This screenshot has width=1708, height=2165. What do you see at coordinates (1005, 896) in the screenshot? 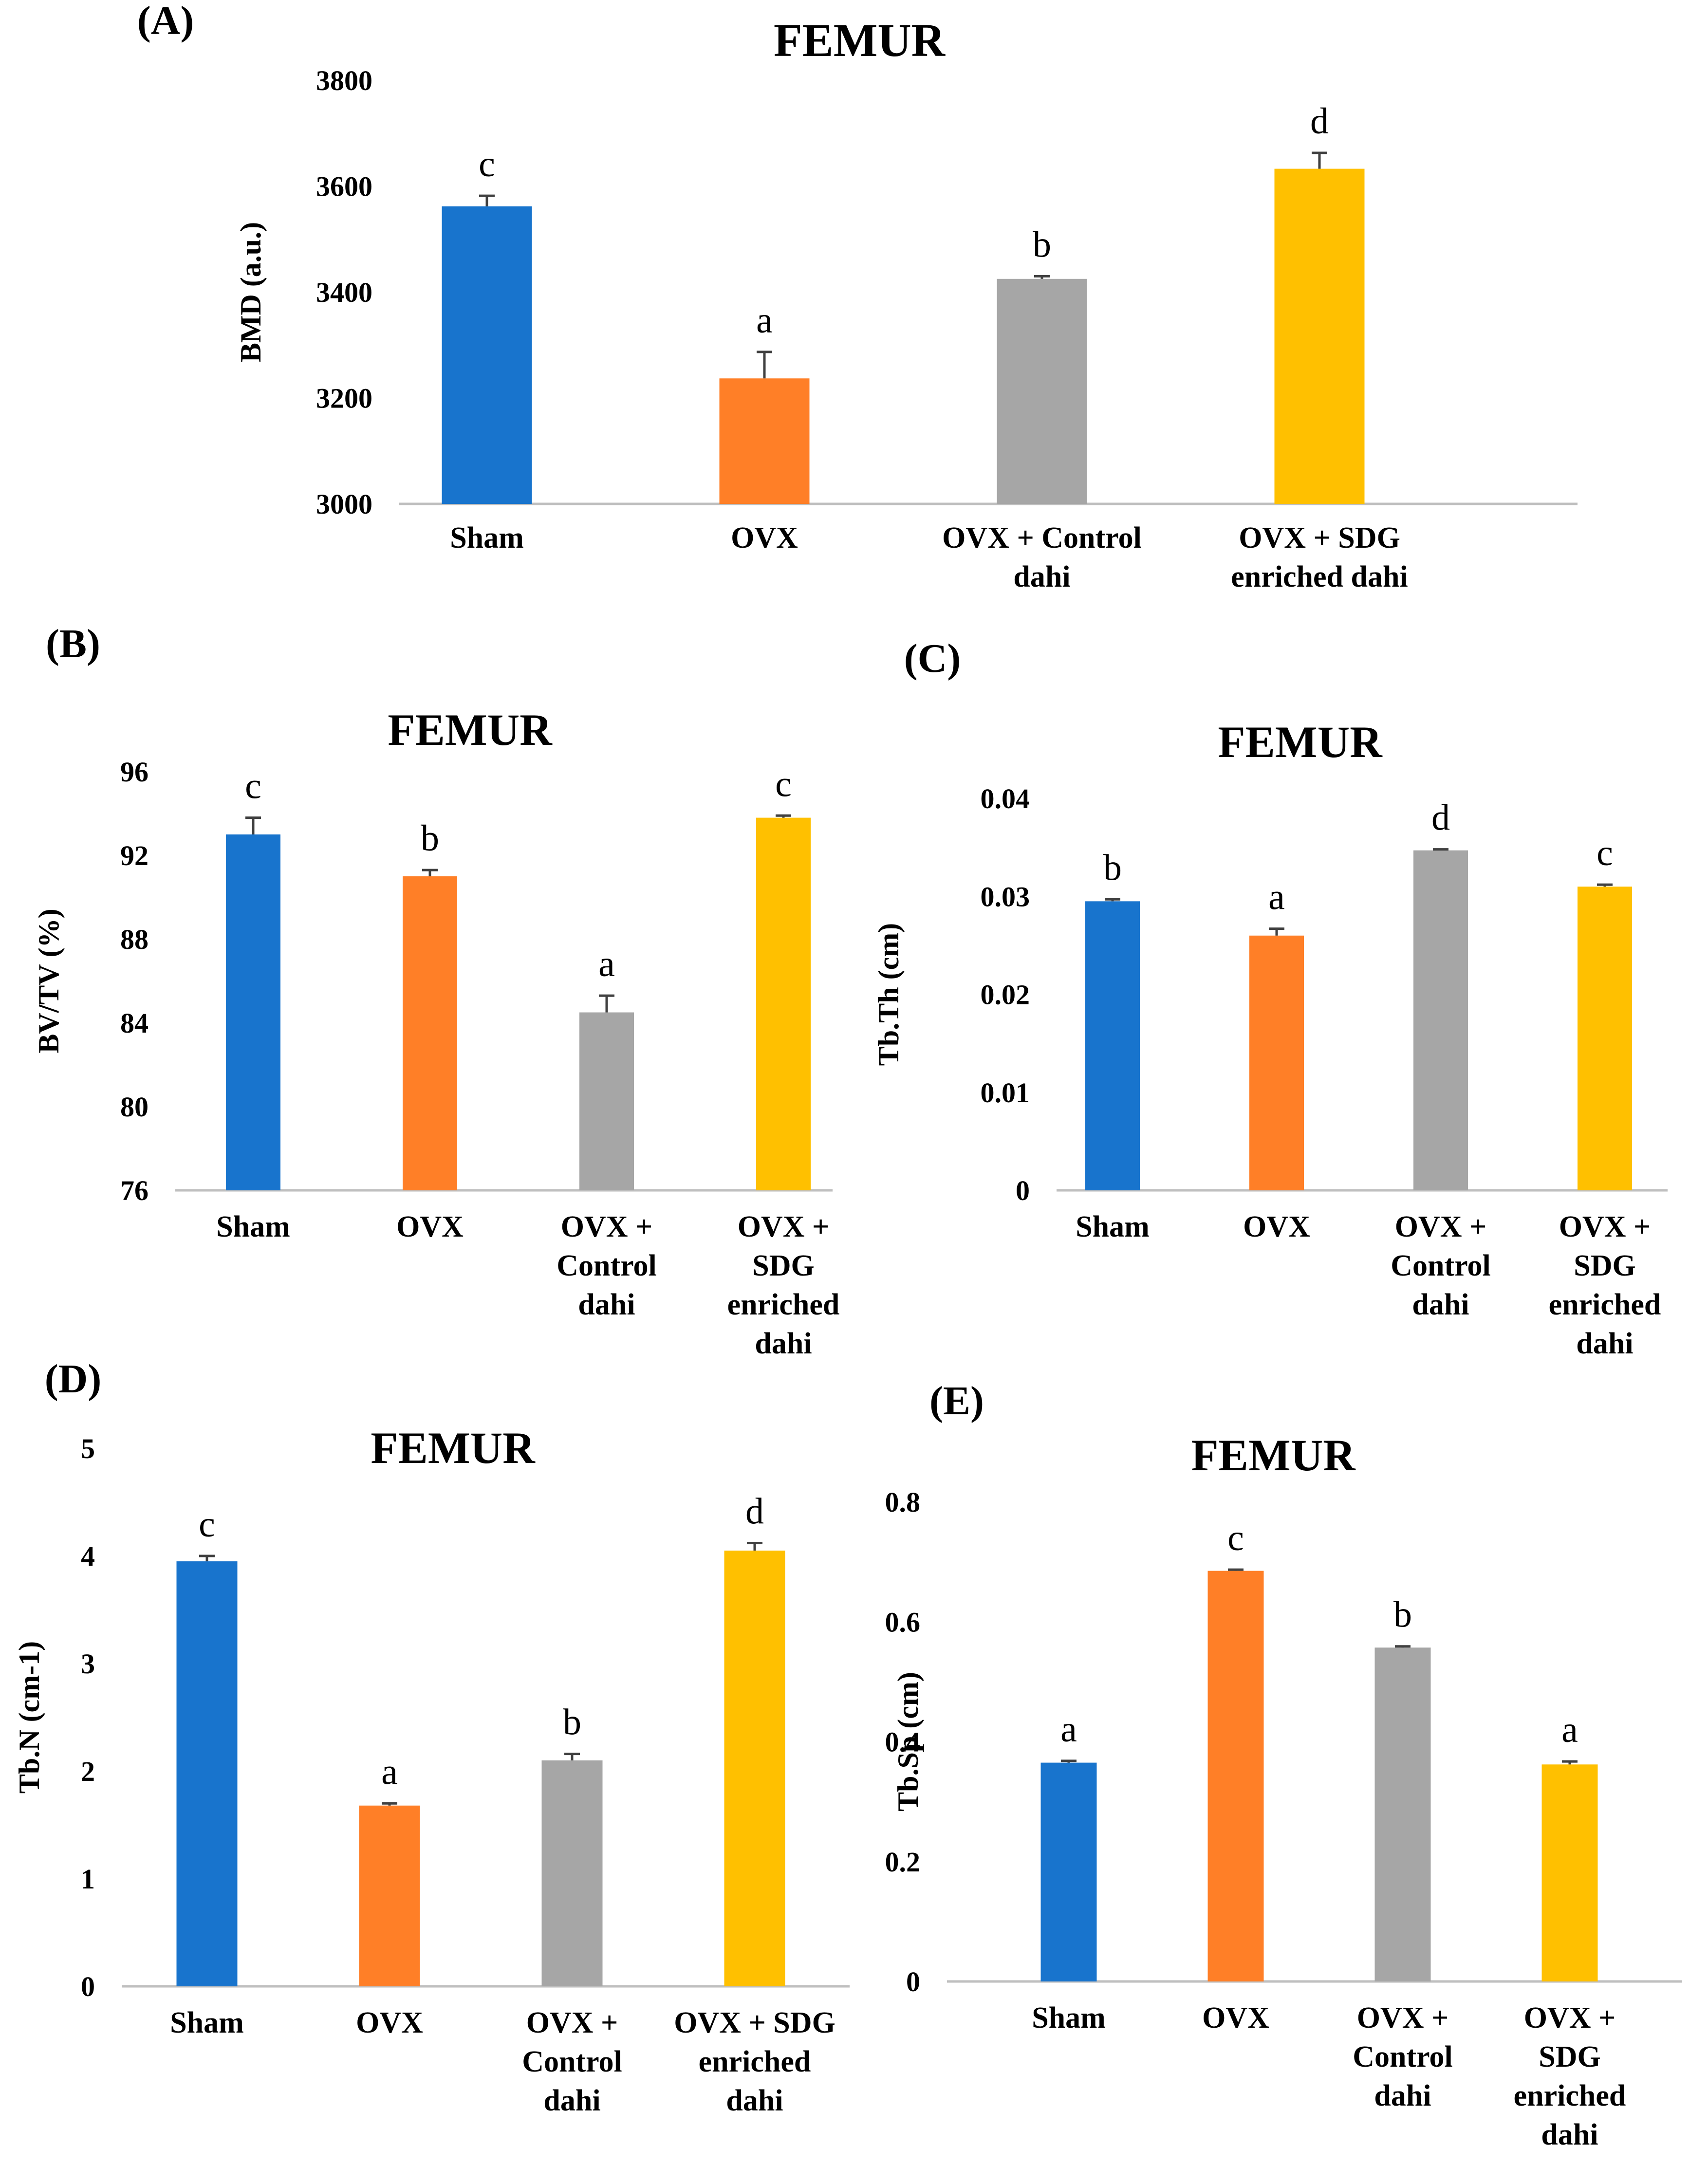
I see `y-tick-label: 0.03` at bounding box center [1005, 896].